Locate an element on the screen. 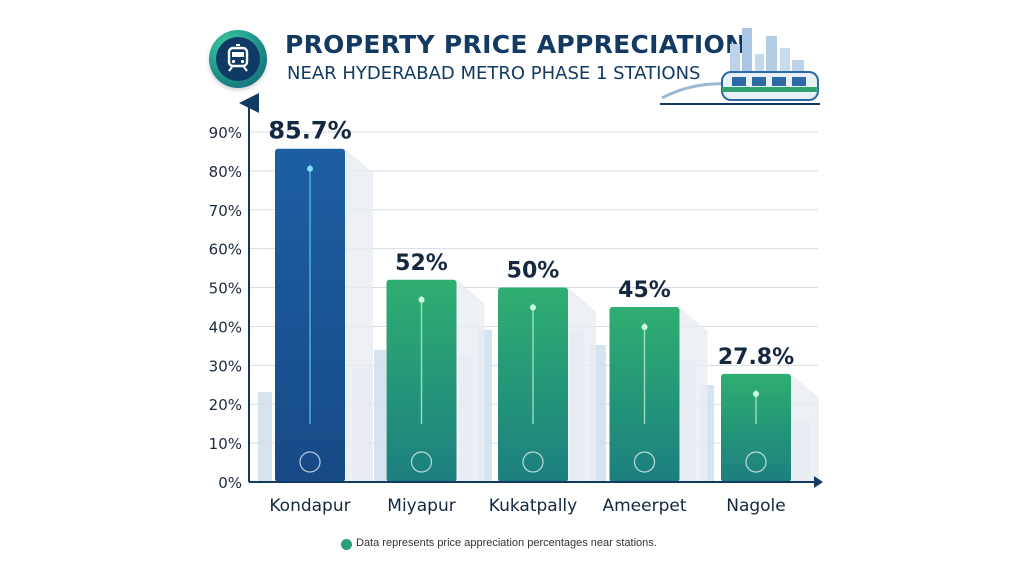 This screenshot has width=1024, height=572. metro-train-icon is located at coordinates (238, 58).